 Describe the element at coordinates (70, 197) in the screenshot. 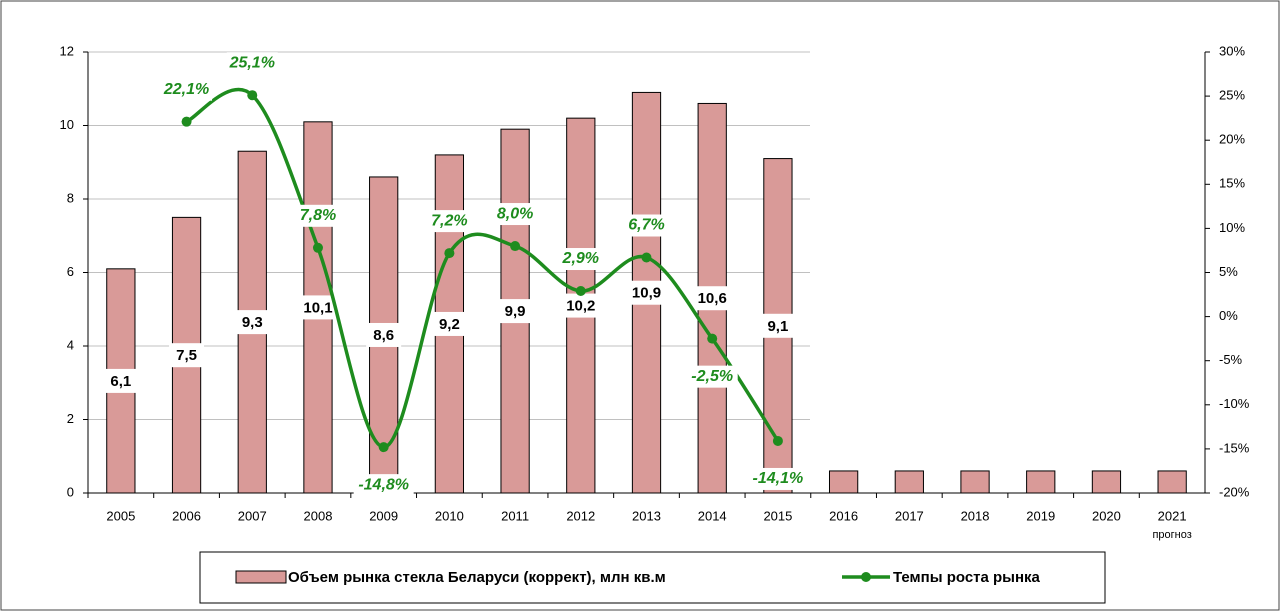

I see `y-tick-label: 8` at that location.